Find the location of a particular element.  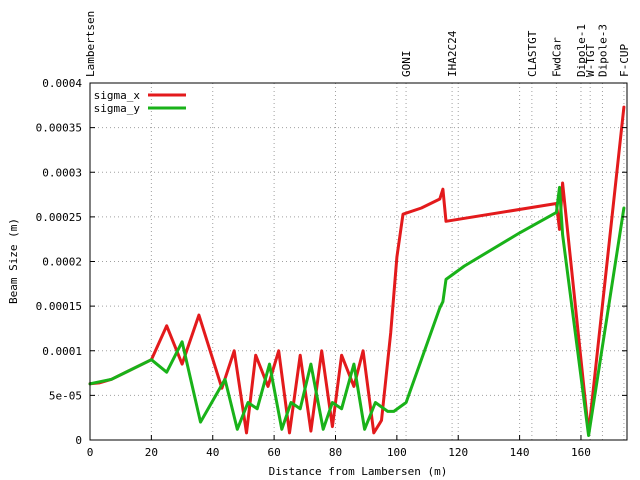

legend-label: sigma_x is located at coordinates (117, 95).